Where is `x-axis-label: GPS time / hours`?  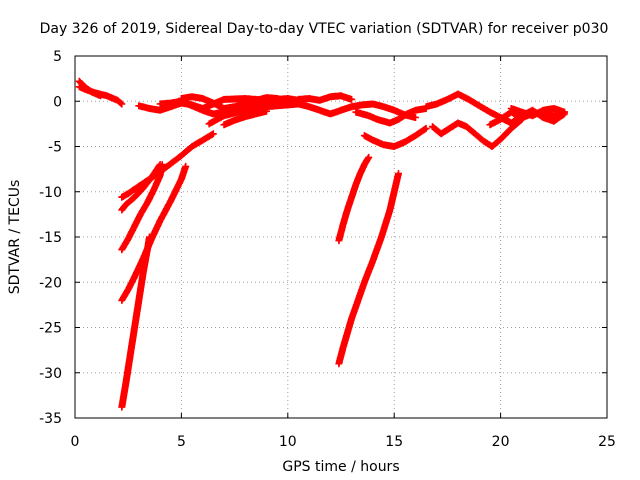
x-axis-label: GPS time / hours is located at coordinates (340, 467).